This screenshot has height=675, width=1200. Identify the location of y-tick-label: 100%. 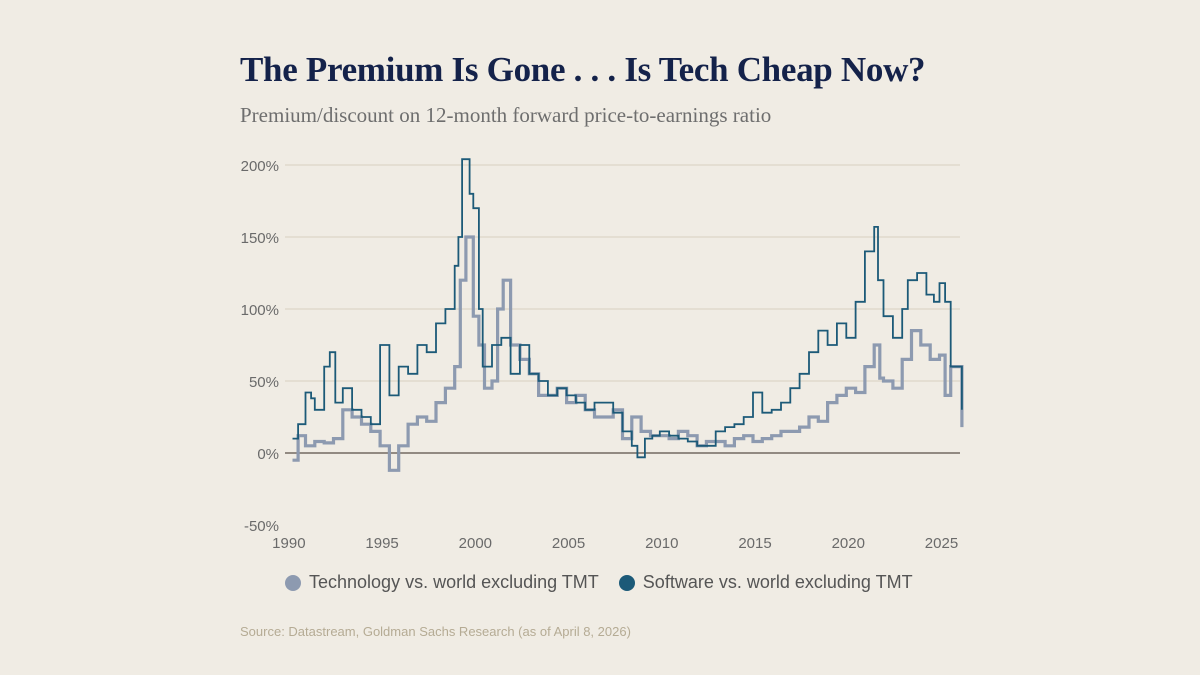
(260, 310).